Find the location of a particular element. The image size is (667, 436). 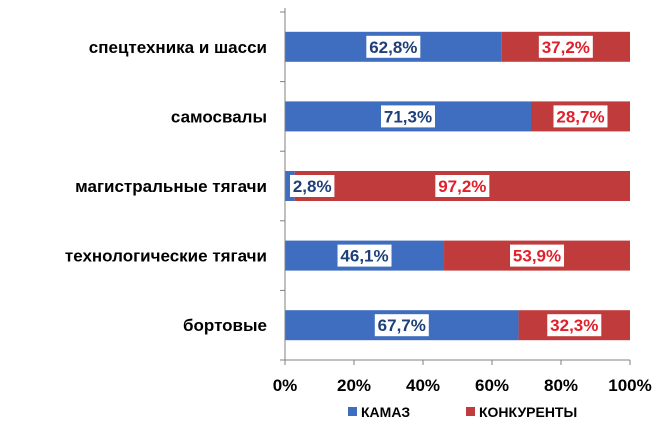

data-label: 67,7% is located at coordinates (402, 325).